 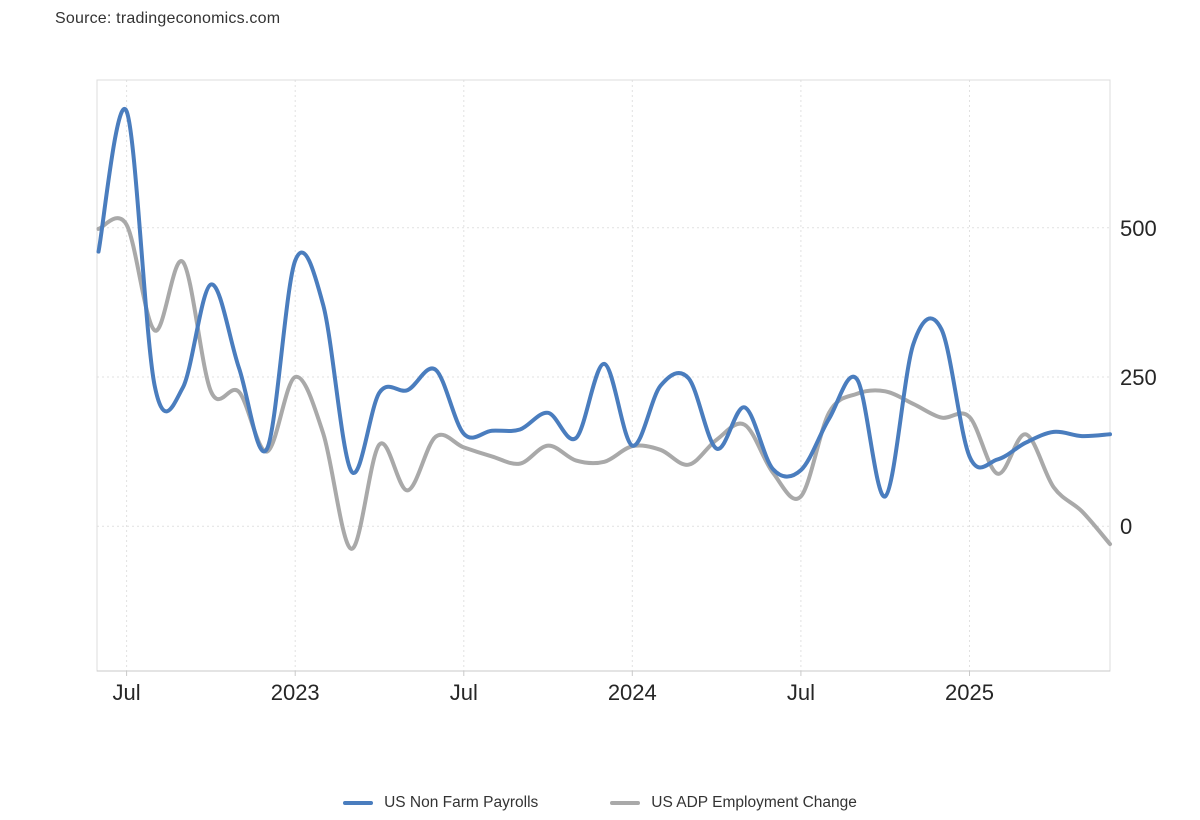 What do you see at coordinates (754, 802) in the screenshot?
I see `legend-label: US ADP Employment Change` at bounding box center [754, 802].